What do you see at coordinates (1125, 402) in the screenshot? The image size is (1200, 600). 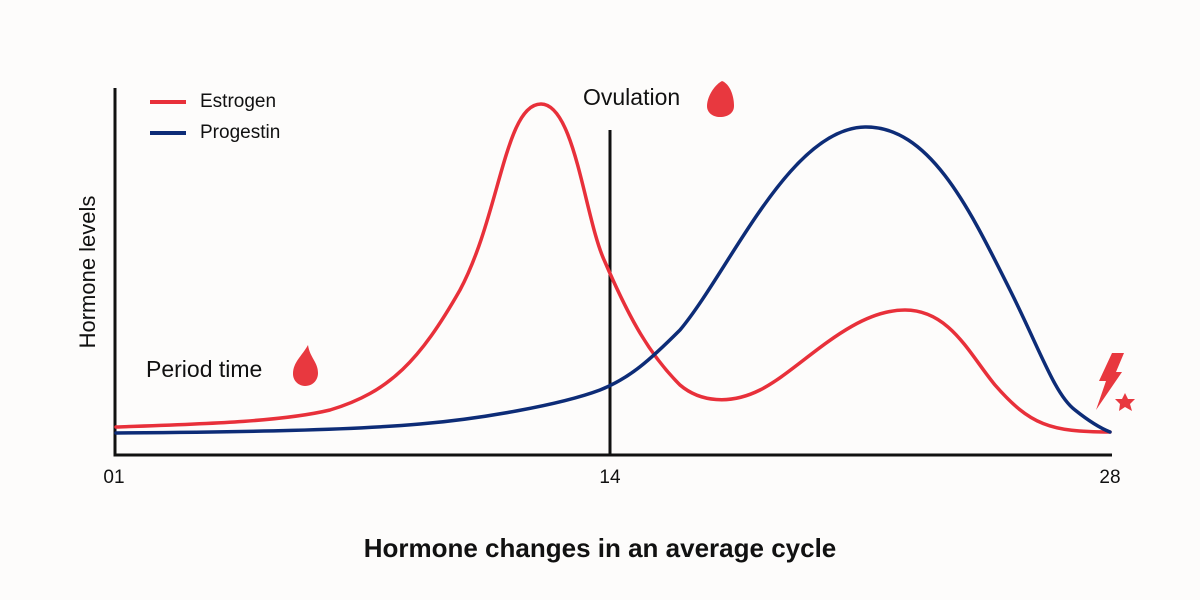 I see `star-icon` at bounding box center [1125, 402].